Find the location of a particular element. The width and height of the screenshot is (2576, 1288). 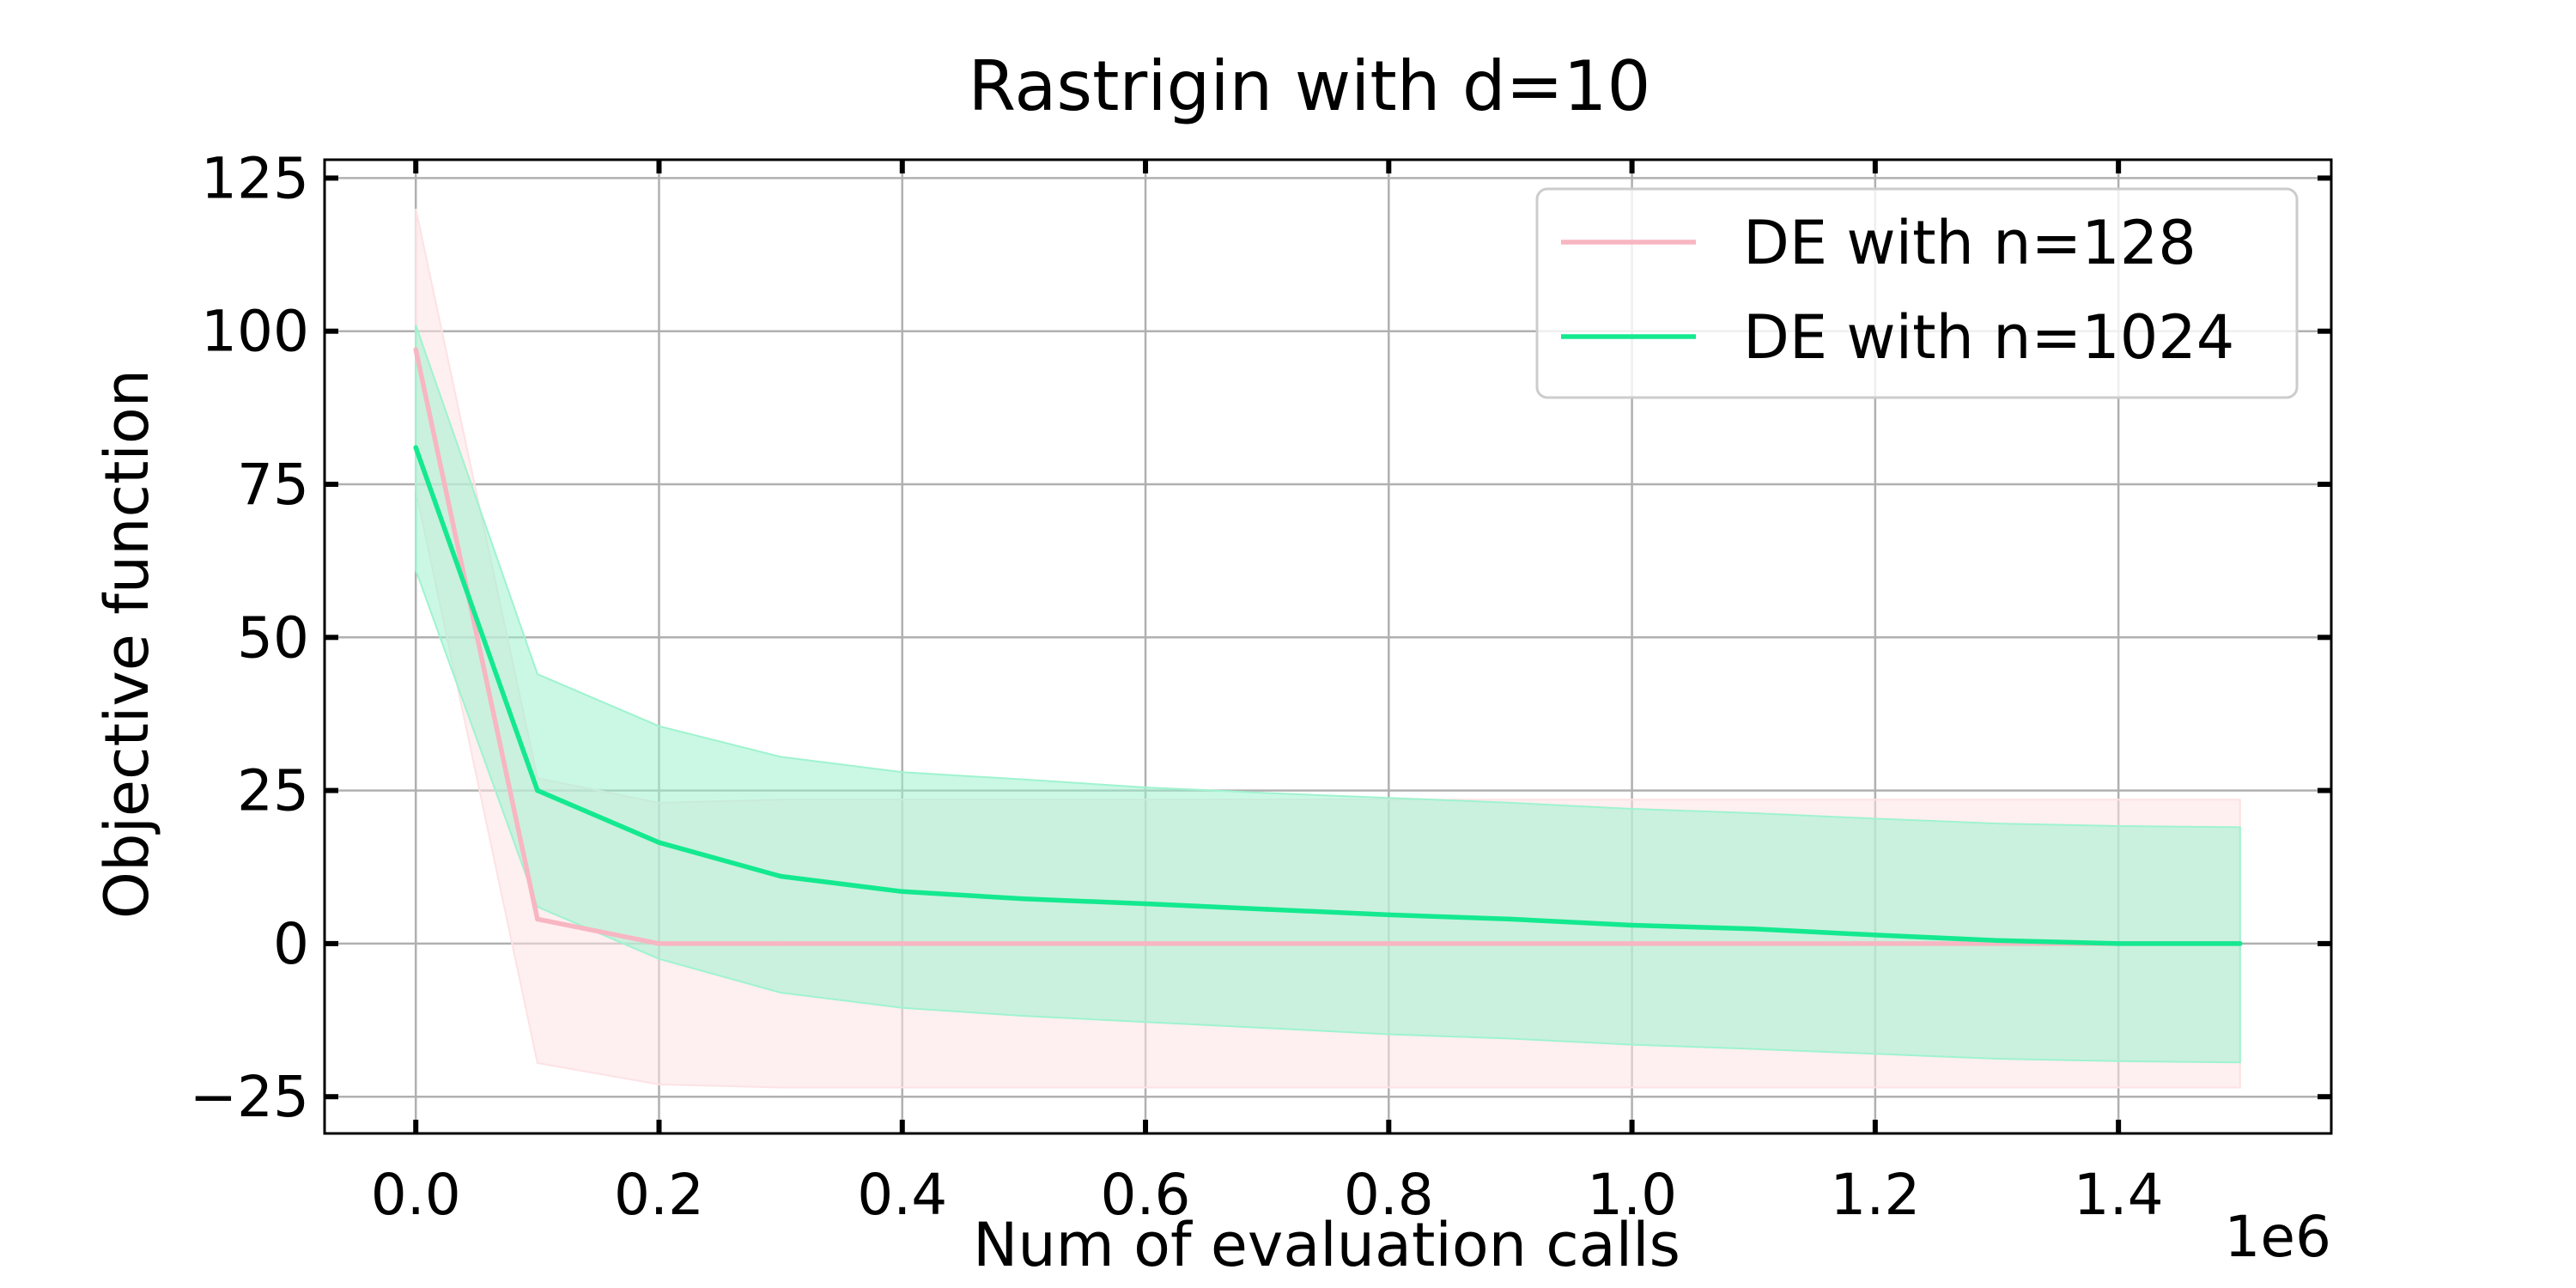

y-tick-label: 100 is located at coordinates (255, 332).